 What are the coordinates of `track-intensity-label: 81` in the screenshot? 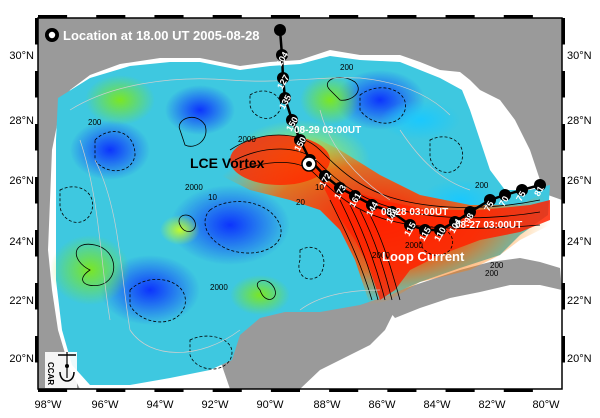 It's located at (539, 191).